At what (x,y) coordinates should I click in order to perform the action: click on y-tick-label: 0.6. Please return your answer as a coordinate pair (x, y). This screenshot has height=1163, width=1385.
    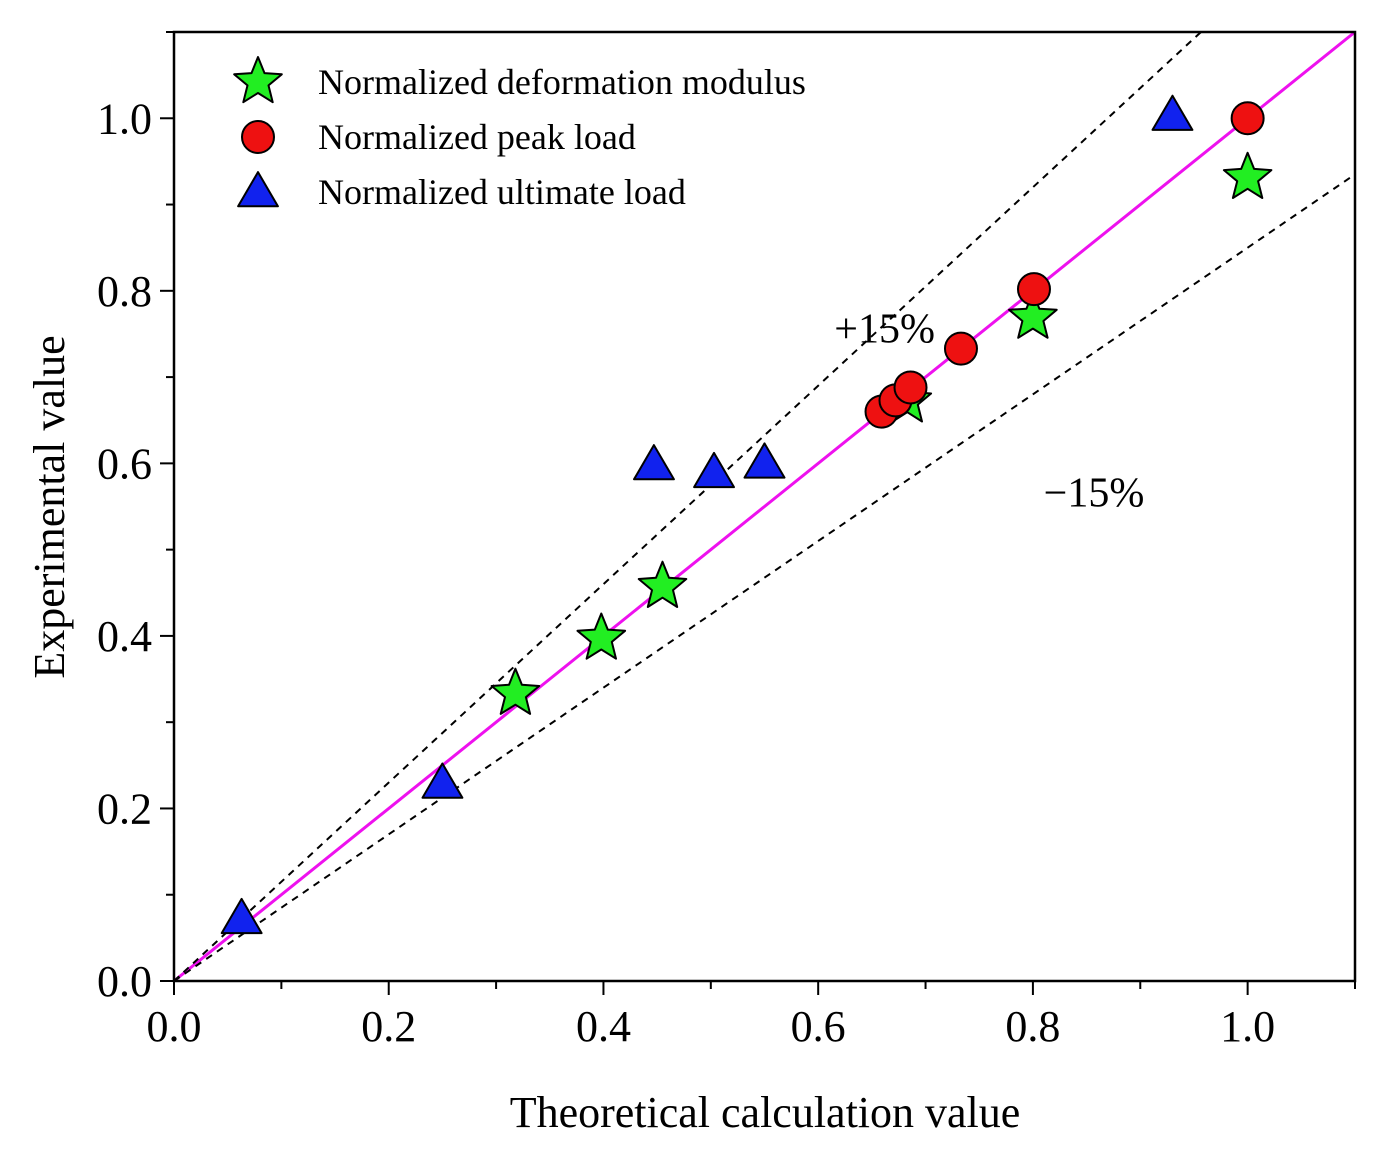
    Looking at the image, I should click on (124, 463).